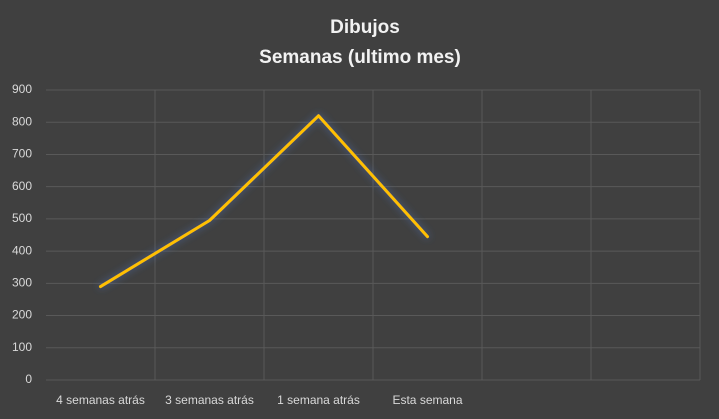 This screenshot has height=419, width=719. Describe the element at coordinates (22, 186) in the screenshot. I see `y-tick-label: 600` at that location.